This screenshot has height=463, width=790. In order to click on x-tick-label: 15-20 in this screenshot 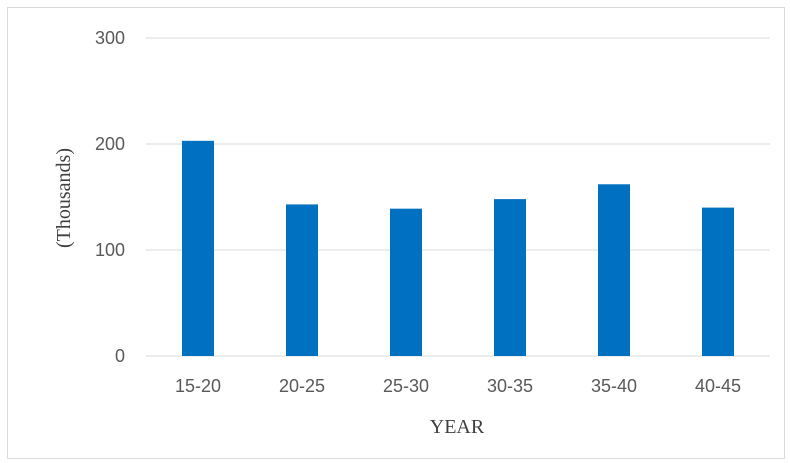, I will do `click(198, 386)`.